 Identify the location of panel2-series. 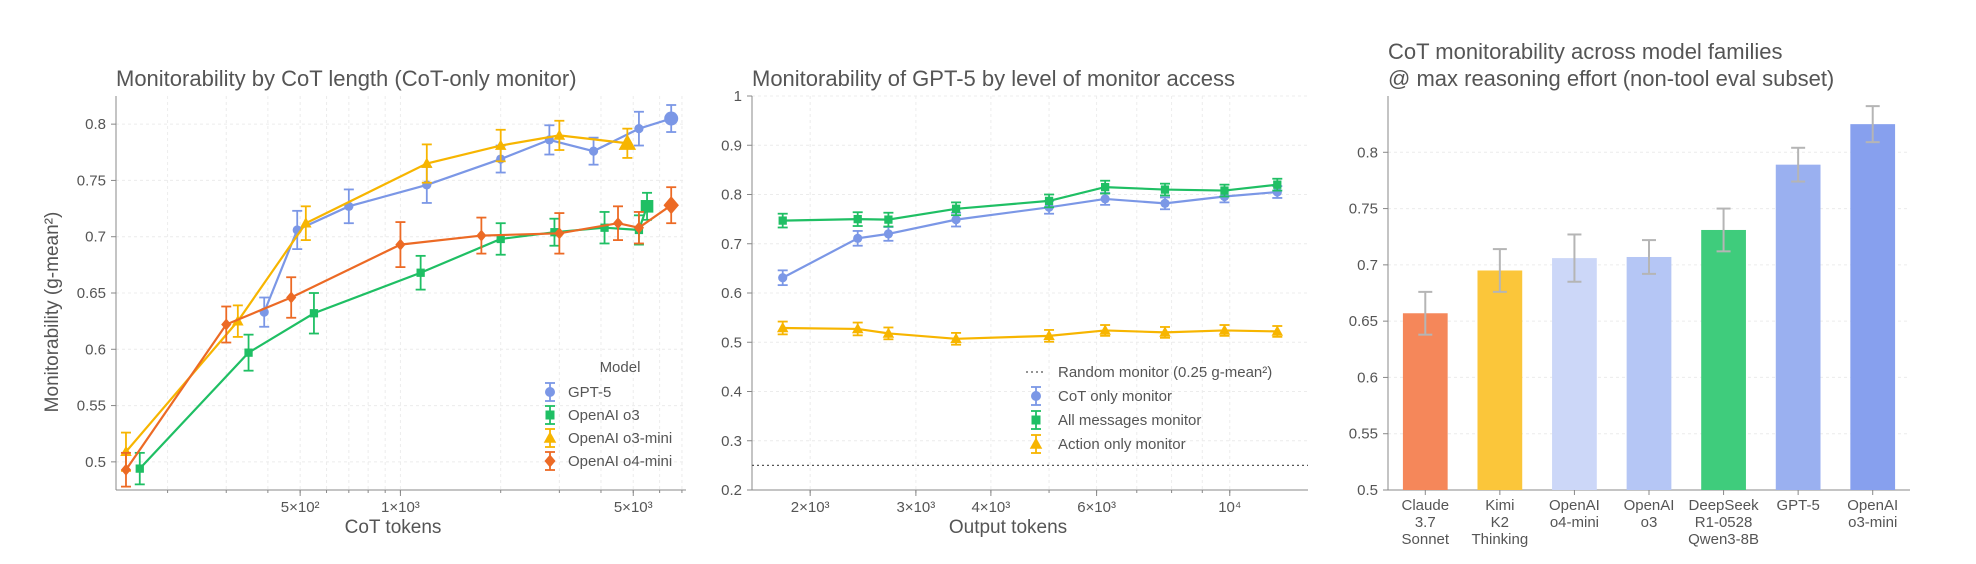
(1030, 322).